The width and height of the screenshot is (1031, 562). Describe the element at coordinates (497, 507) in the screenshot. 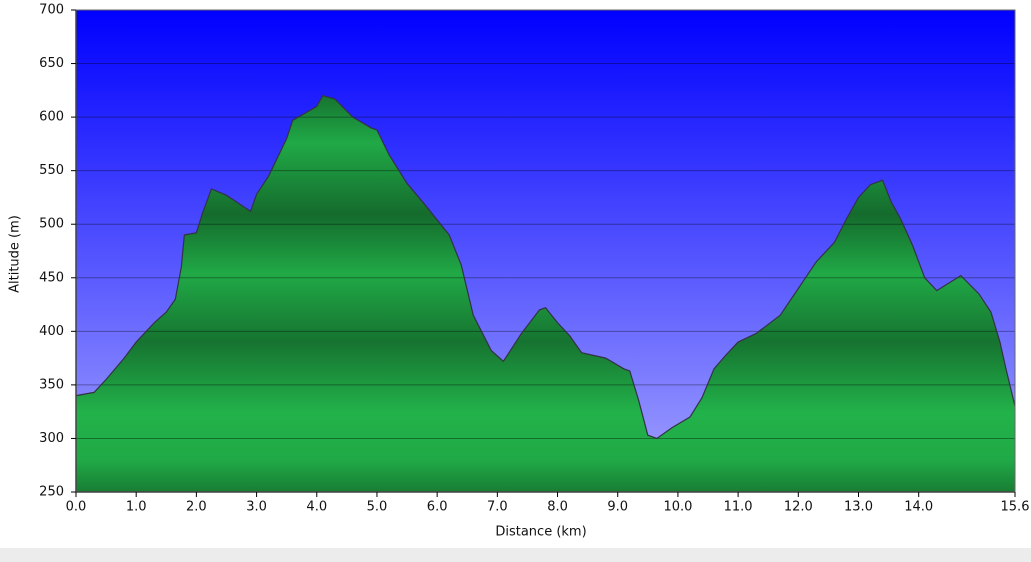

I see `x-tick-label: 7.0` at that location.